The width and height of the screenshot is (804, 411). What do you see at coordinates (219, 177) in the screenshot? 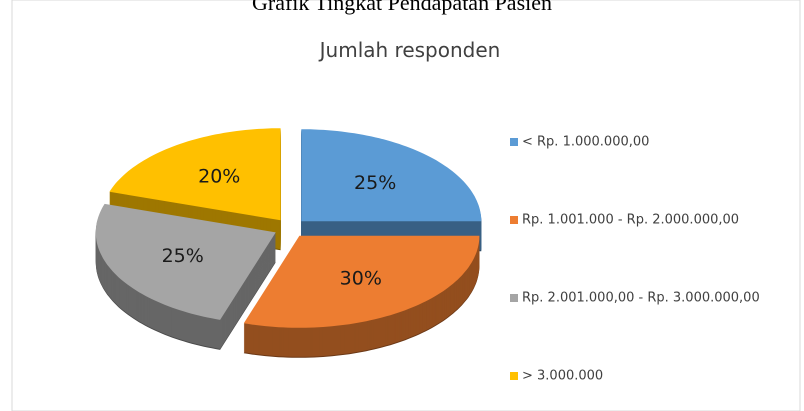
I see `data-label: 20%` at bounding box center [219, 177].